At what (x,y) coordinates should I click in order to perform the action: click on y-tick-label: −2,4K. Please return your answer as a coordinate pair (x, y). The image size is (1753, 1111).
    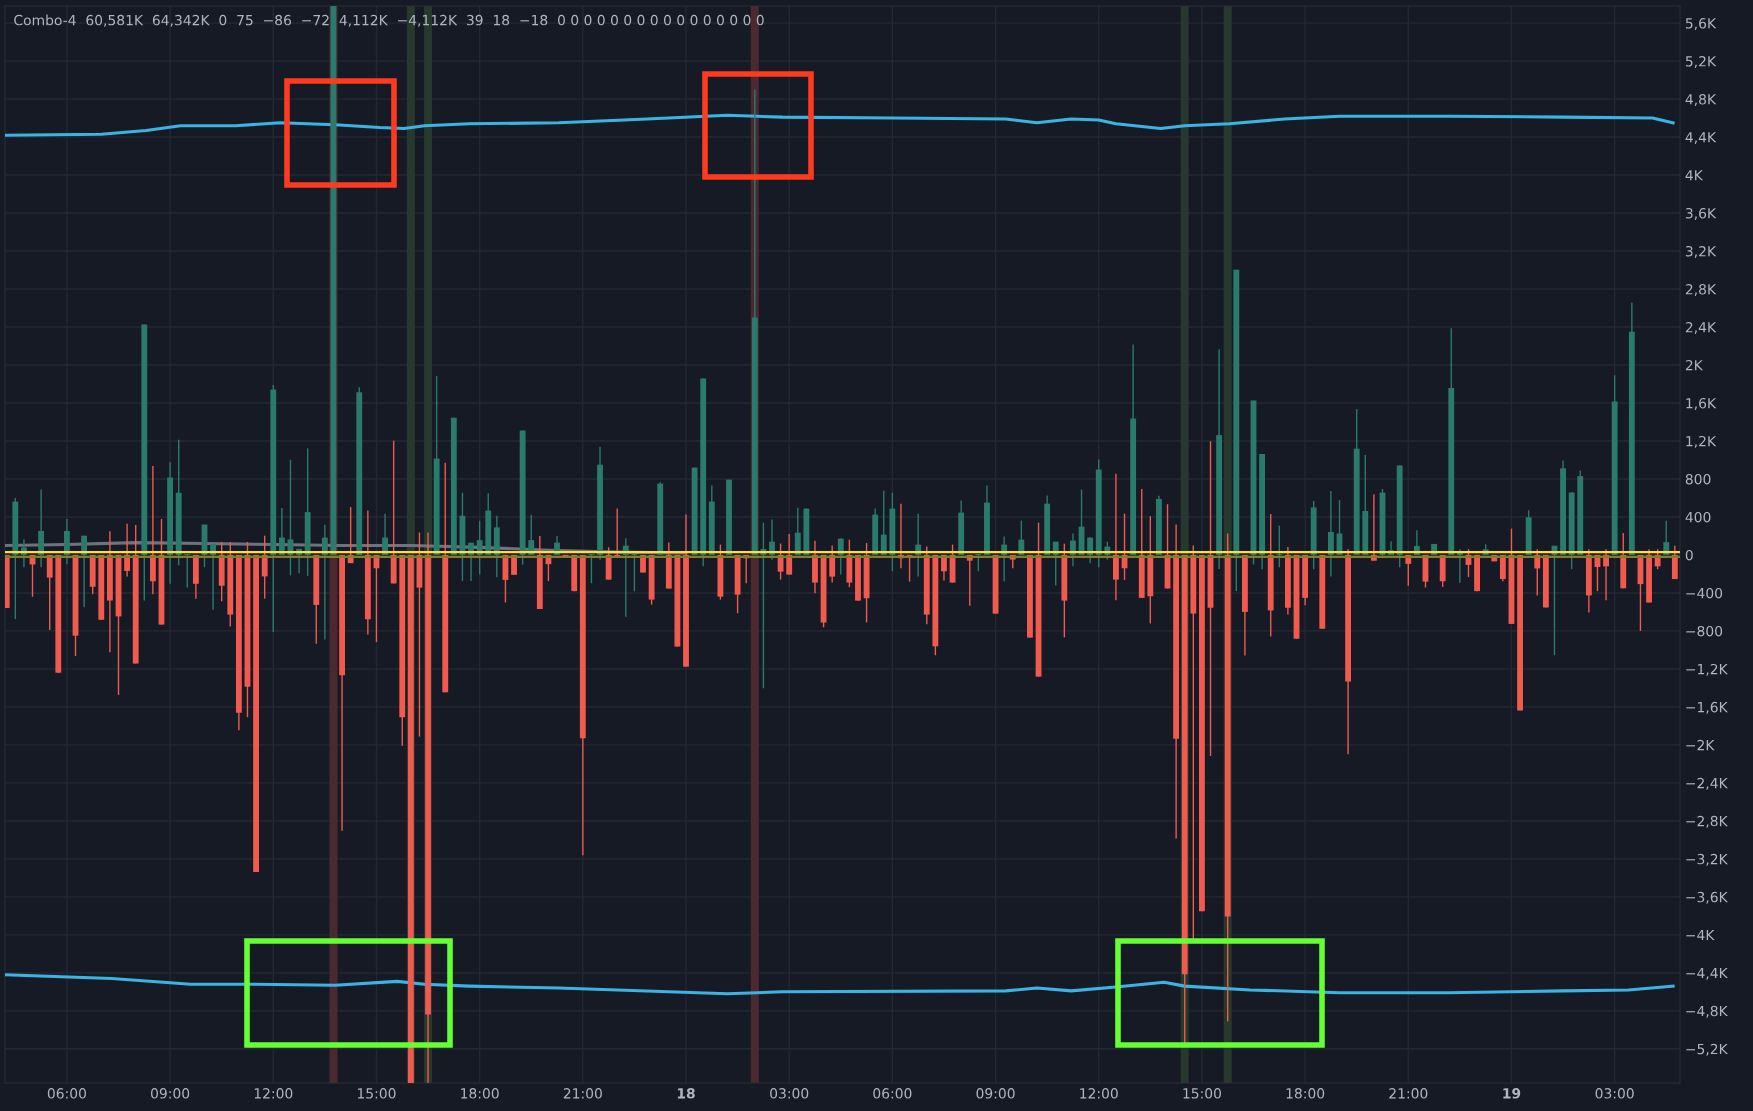
    Looking at the image, I should click on (1707, 783).